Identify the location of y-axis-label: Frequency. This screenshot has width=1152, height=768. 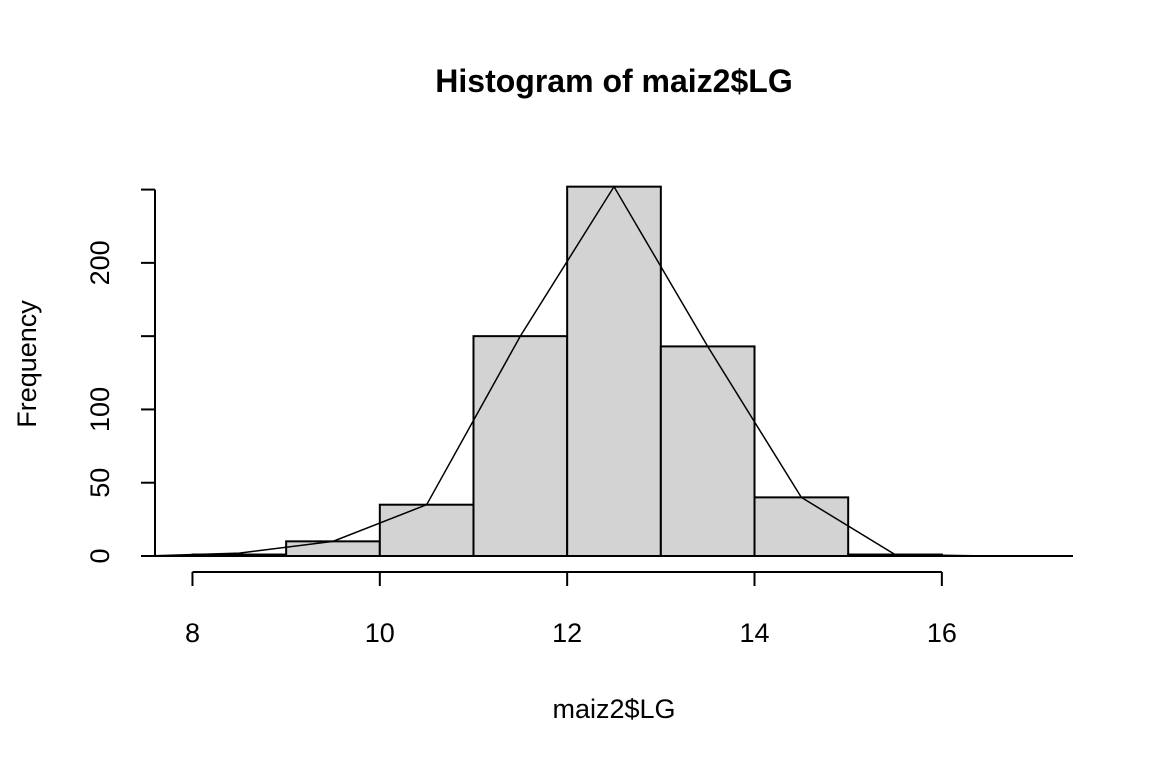
(27, 364).